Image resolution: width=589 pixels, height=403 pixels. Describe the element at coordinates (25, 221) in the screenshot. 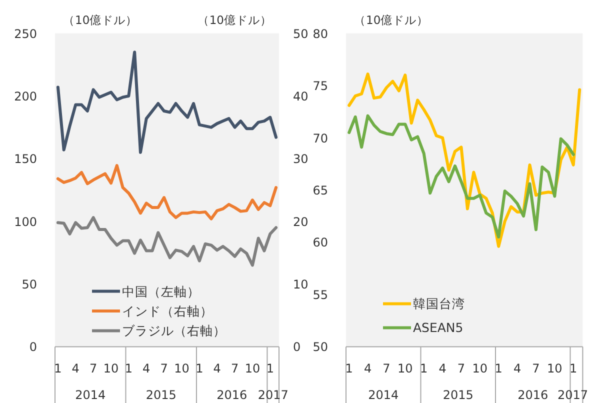

I see `y-tick-label: 100` at that location.